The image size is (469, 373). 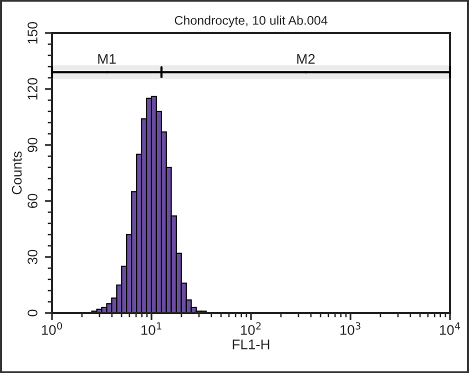 What do you see at coordinates (33, 33) in the screenshot?
I see `y-tick-label: 150` at bounding box center [33, 33].